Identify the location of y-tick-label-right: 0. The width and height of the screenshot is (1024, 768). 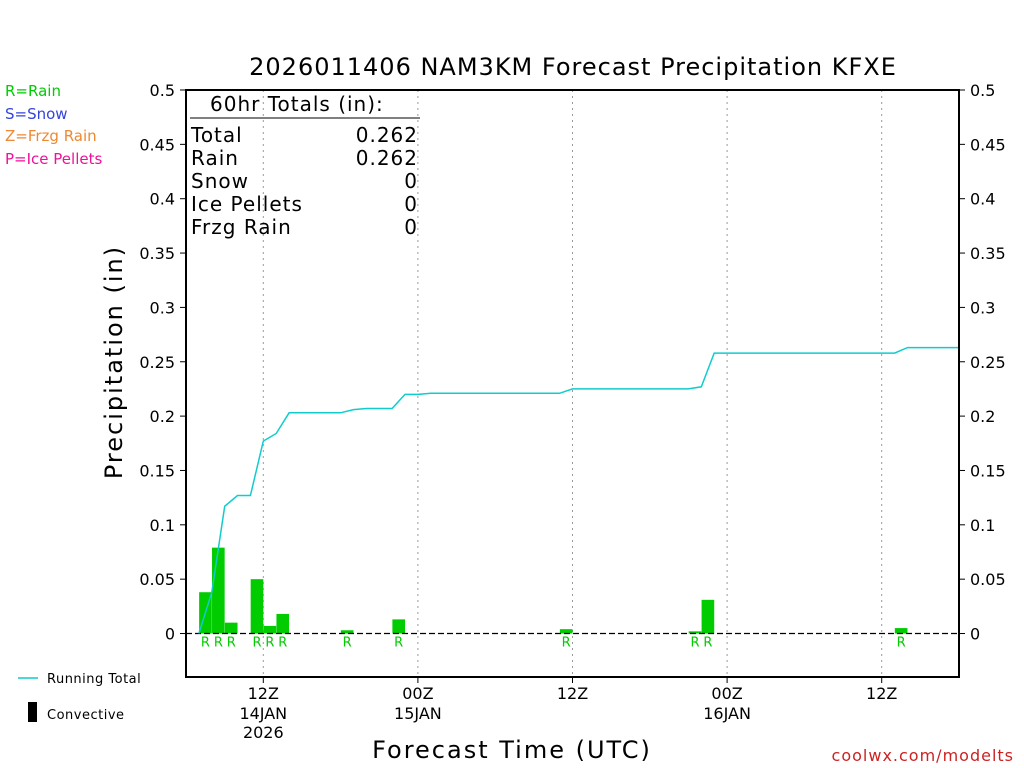
(975, 634).